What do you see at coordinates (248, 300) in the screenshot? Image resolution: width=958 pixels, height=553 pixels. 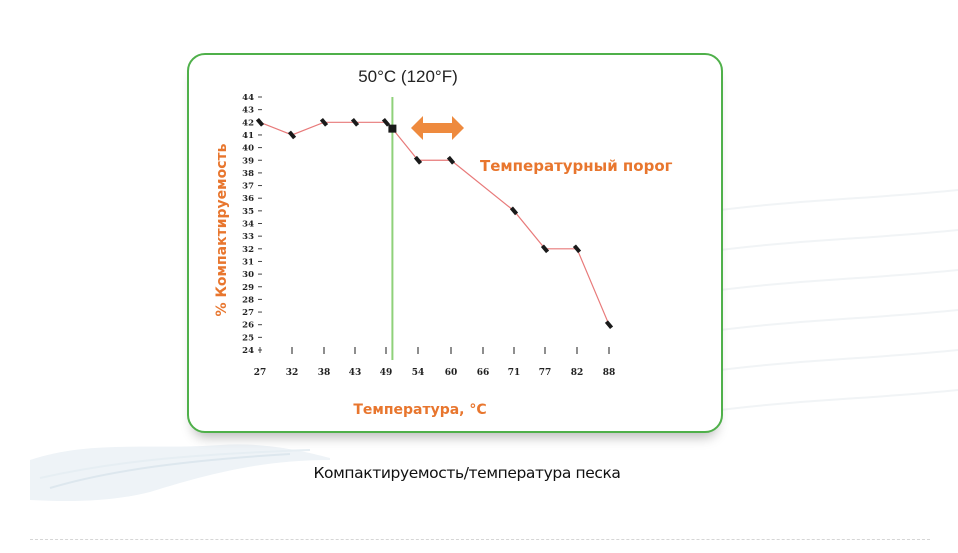 I see `y-tick-label: 28` at bounding box center [248, 300].